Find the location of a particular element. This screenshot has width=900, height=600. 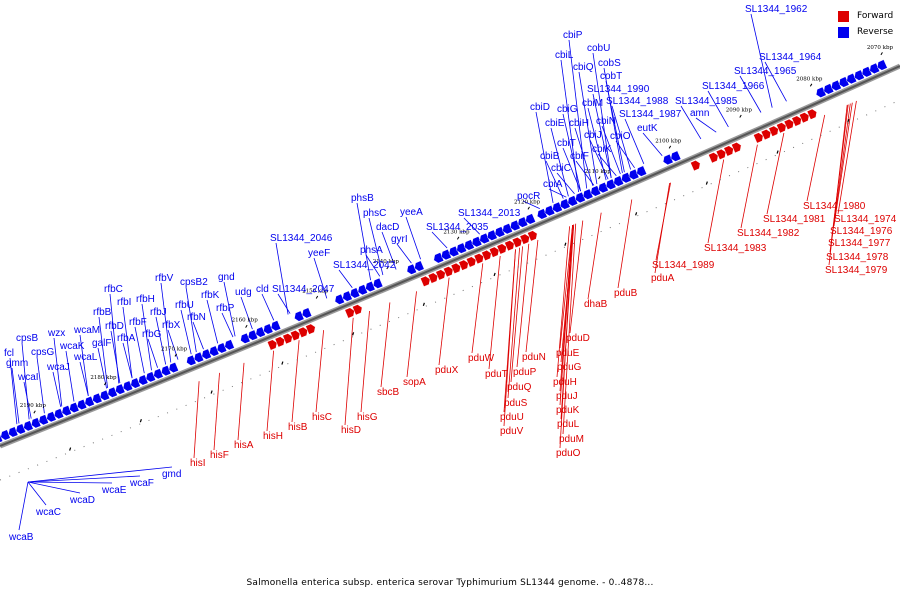

tick-label: 2130 kbp is located at coordinates (456, 232).